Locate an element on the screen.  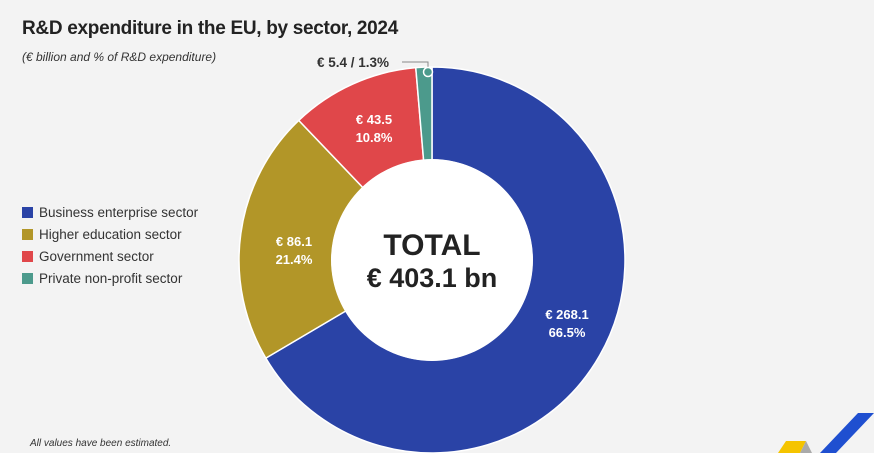
legend-item-private-non-profit: Private non-profit sector is located at coordinates (110, 278).